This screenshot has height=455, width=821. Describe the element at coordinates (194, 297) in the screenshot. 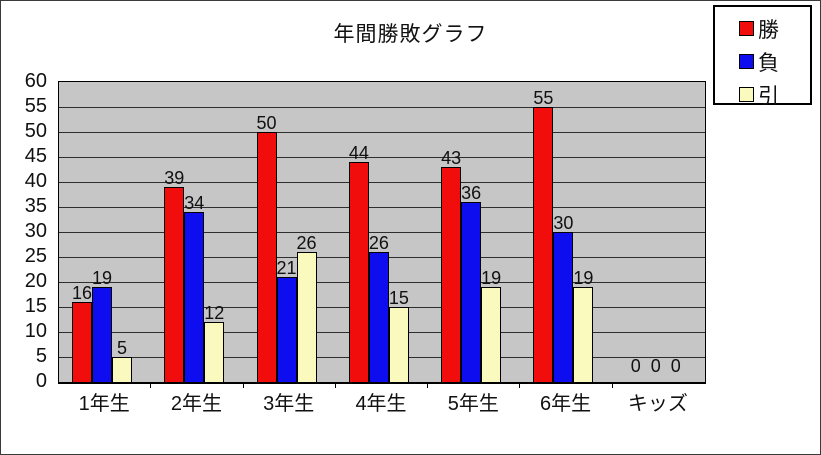

I see `bar-負-2年生` at that location.